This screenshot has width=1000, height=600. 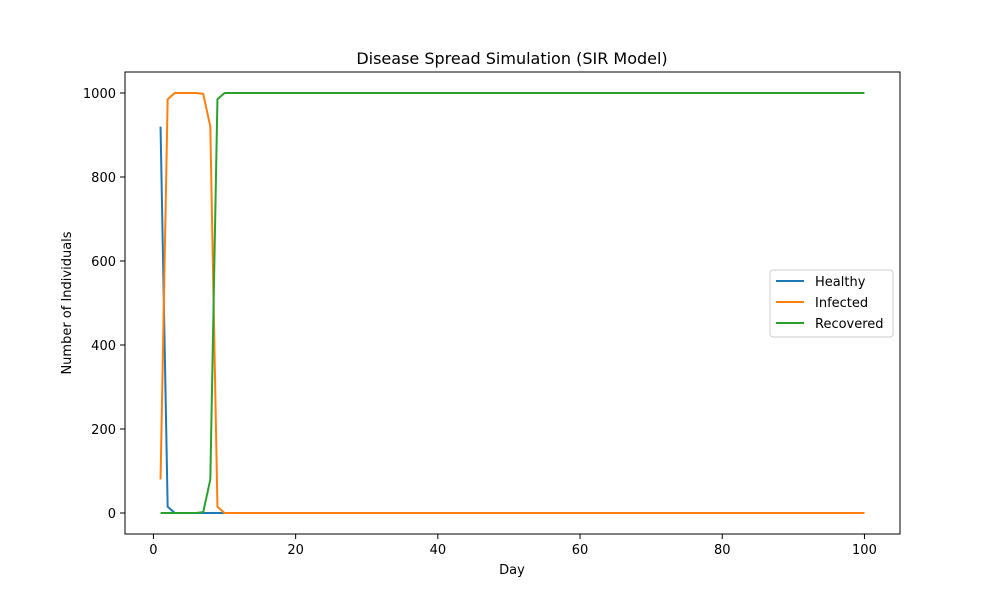 What do you see at coordinates (841, 303) in the screenshot?
I see `legend-label-infected: Infected` at bounding box center [841, 303].